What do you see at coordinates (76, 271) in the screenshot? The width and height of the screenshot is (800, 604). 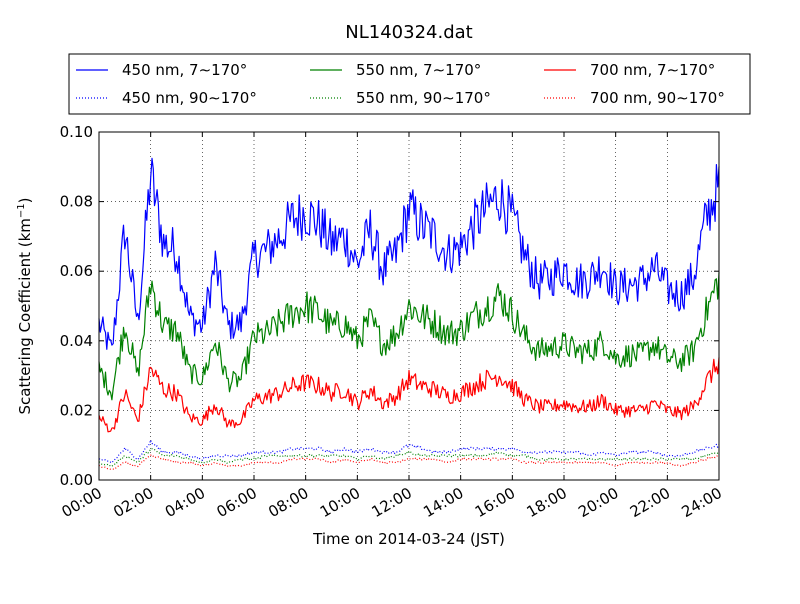 I see `y-tick-label: 0.06` at bounding box center [76, 271].